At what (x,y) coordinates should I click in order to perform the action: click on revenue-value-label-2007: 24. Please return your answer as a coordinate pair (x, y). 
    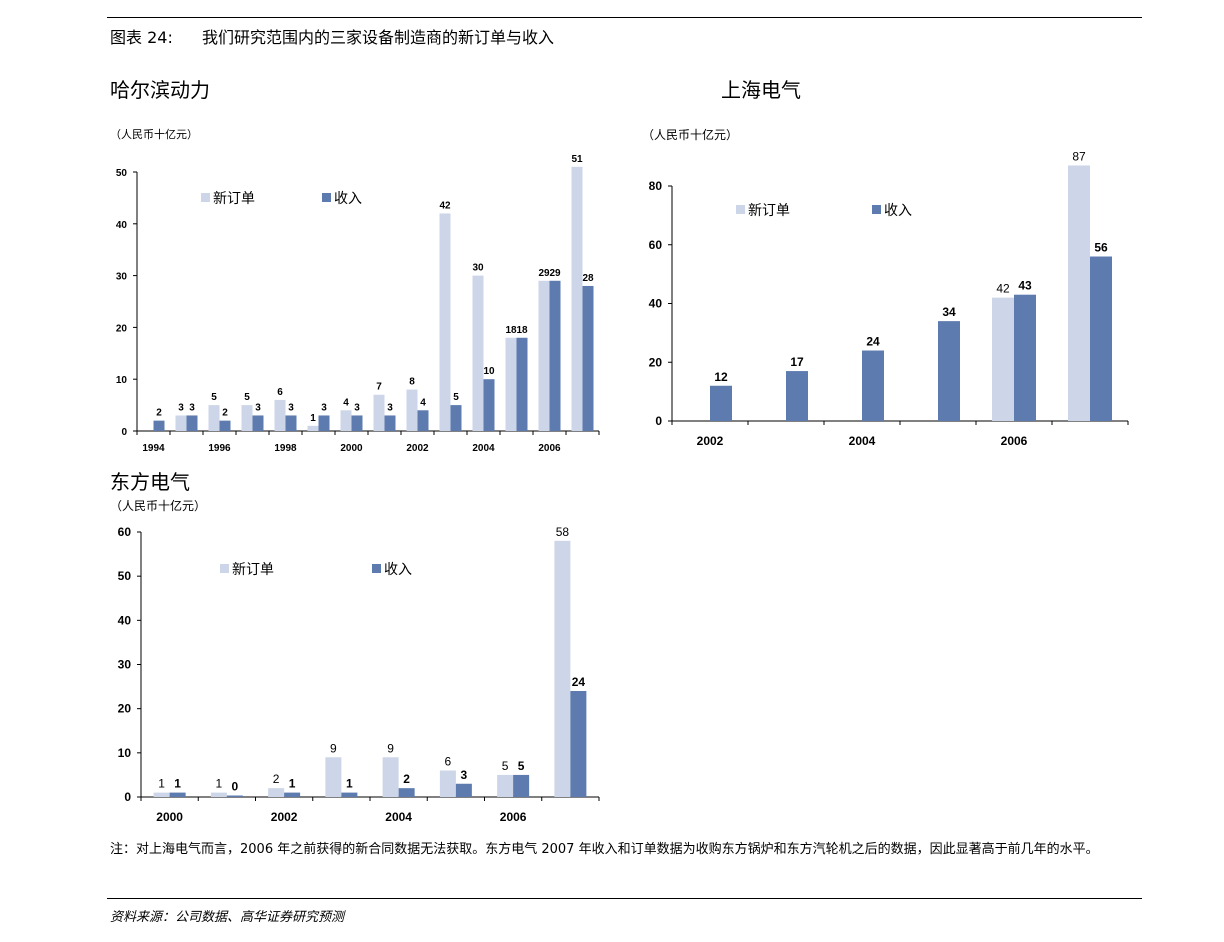
    Looking at the image, I should click on (579, 682).